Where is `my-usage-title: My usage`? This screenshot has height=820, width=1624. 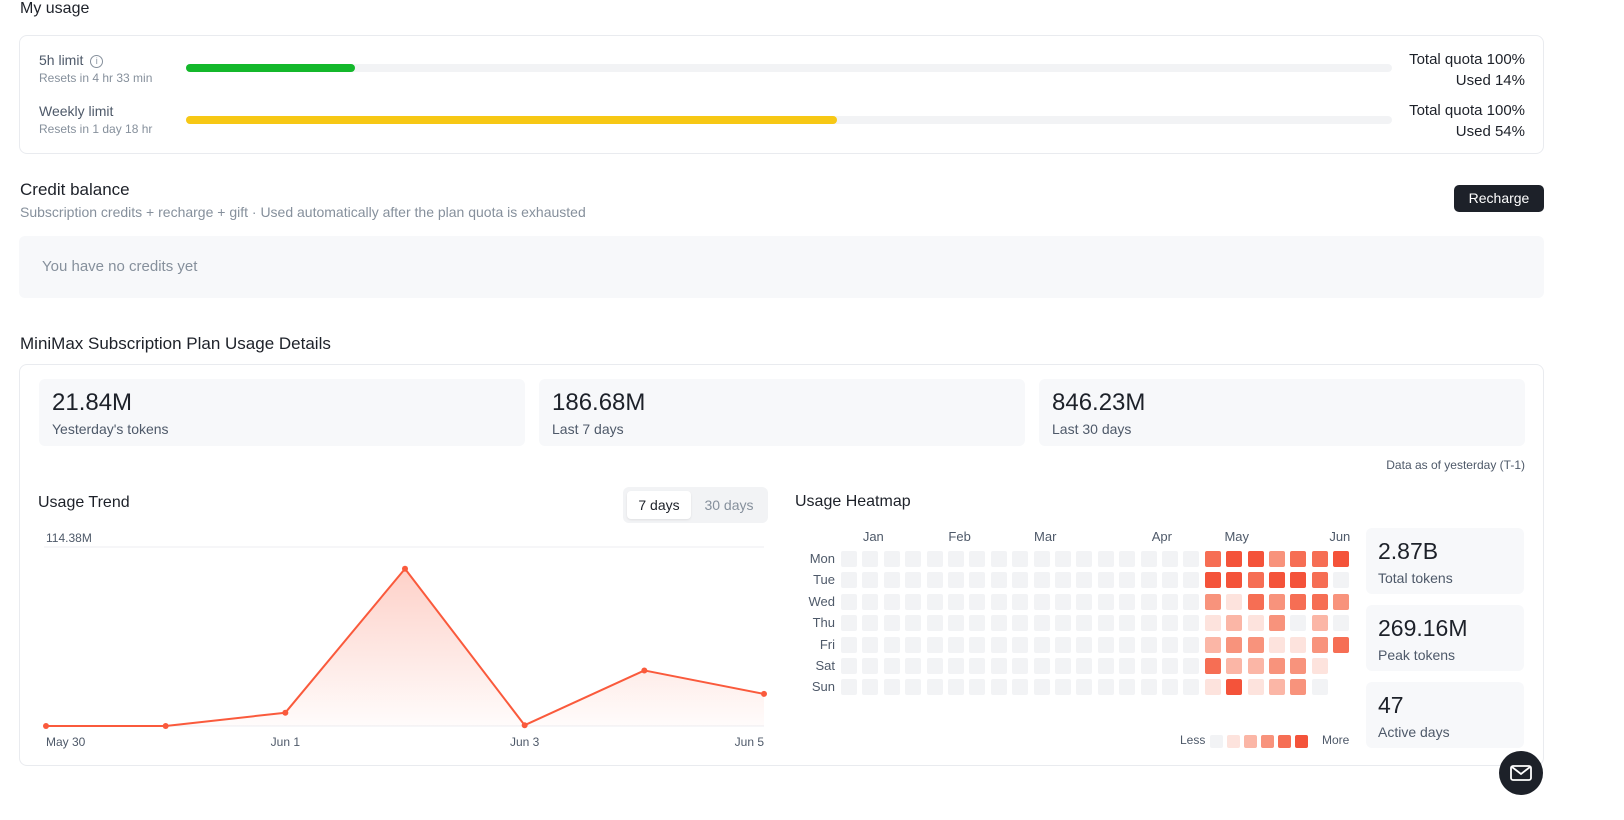
my-usage-title: My usage is located at coordinates (55, 8).